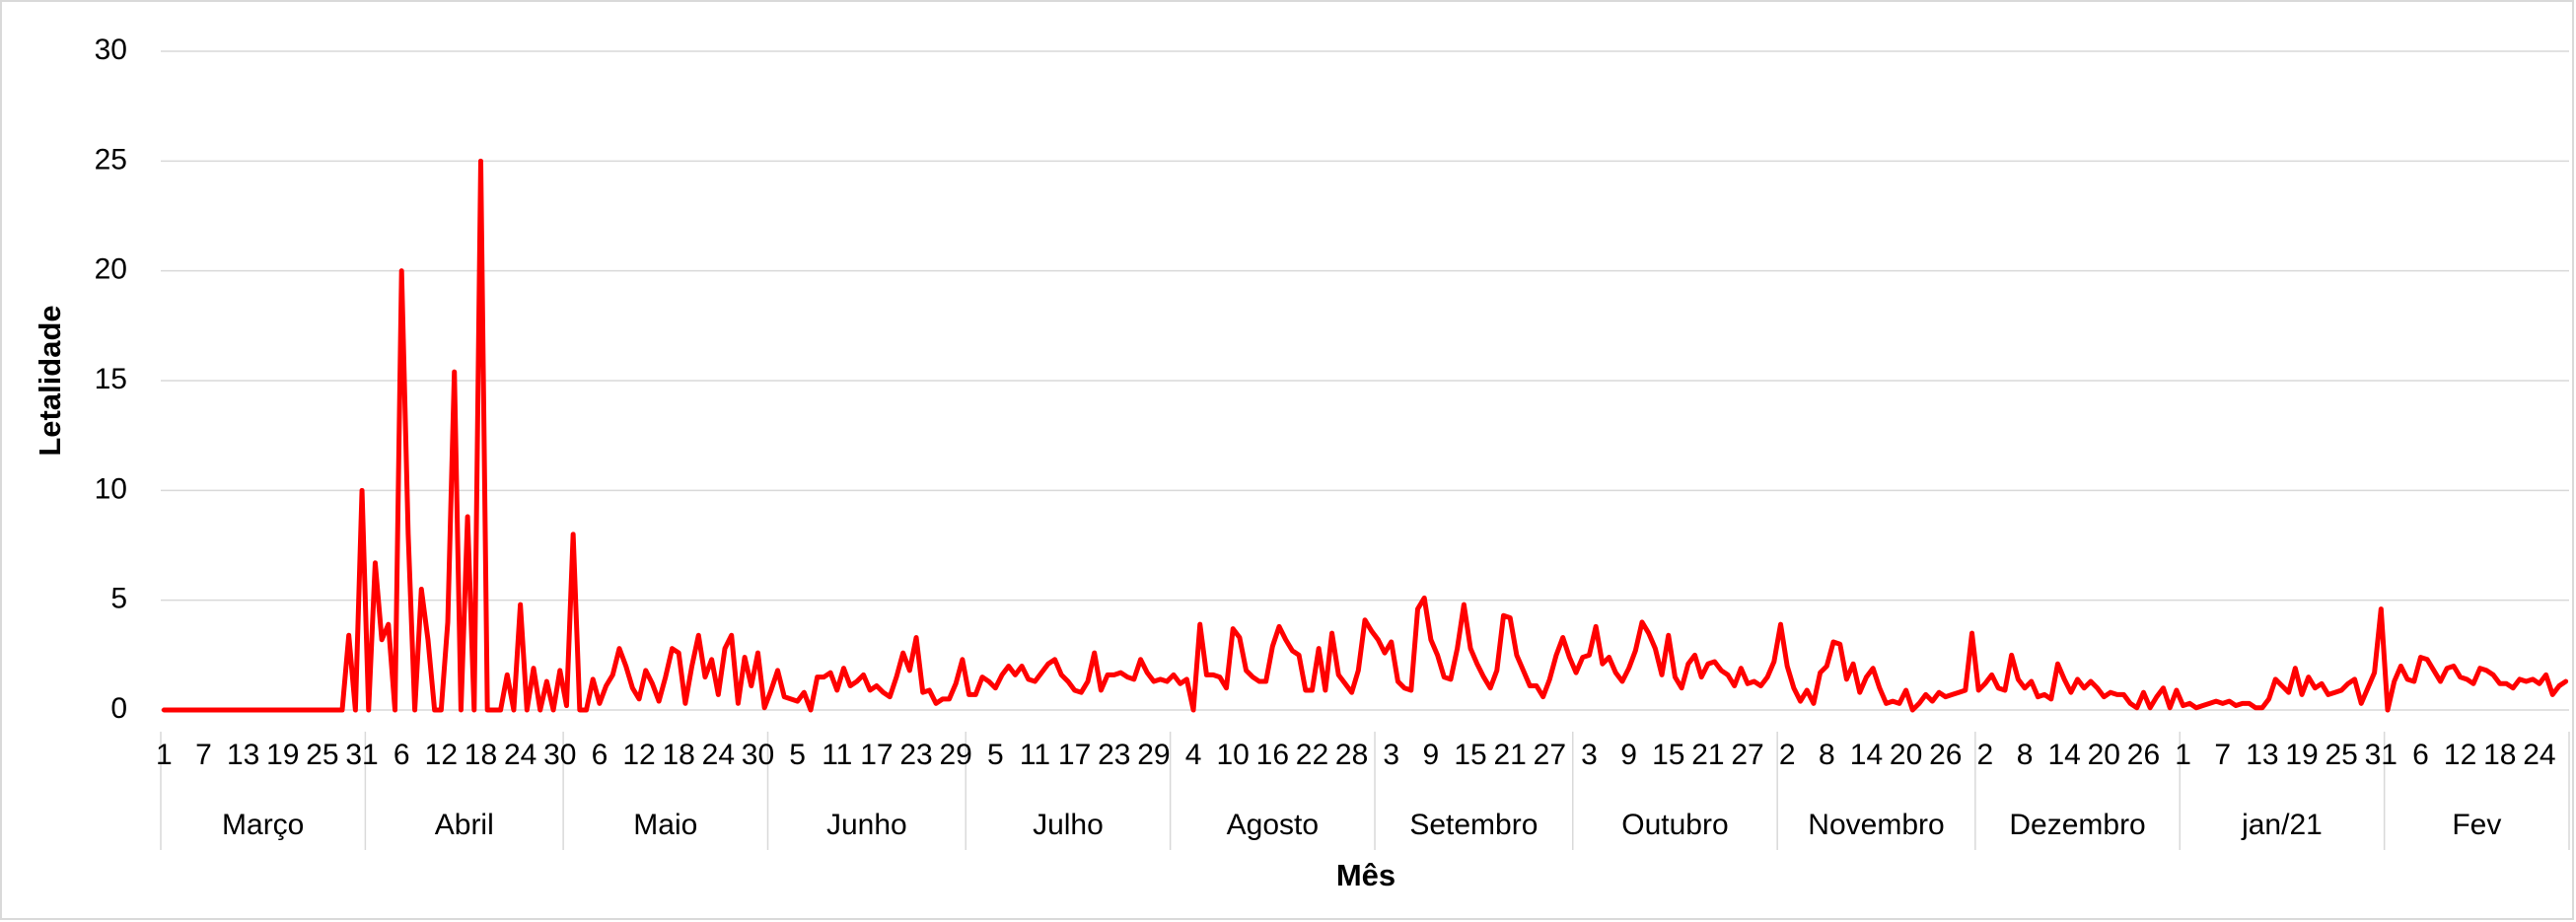 This screenshot has width=2576, height=922. What do you see at coordinates (1068, 825) in the screenshot?
I see `month-label: Julho` at bounding box center [1068, 825].